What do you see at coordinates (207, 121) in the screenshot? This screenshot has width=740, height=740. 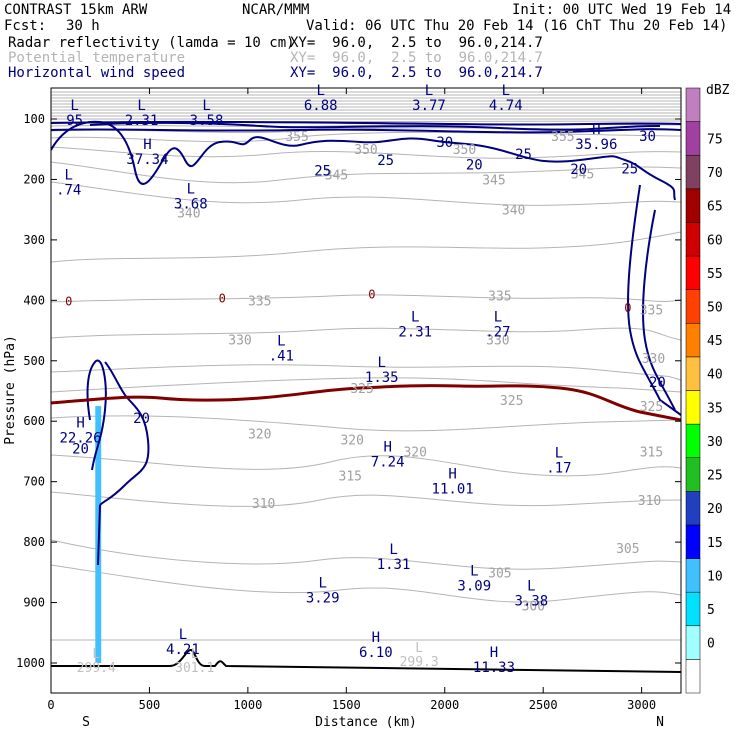 I see `extremum-value: 3.58` at bounding box center [207, 121].